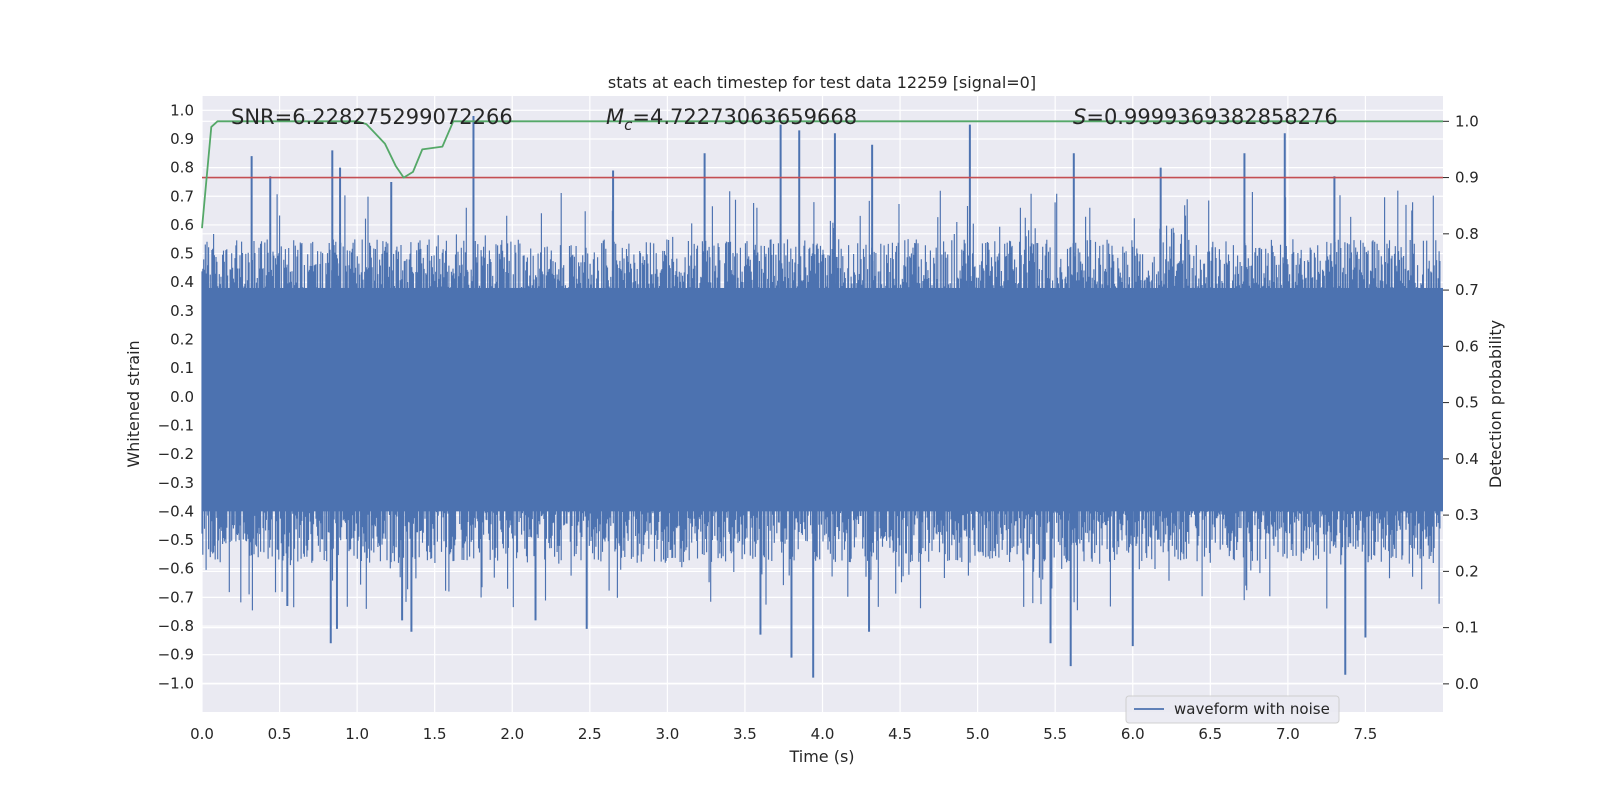 This screenshot has width=1600, height=800. I want to click on y-tick-label: 1.0, so click(182, 110).